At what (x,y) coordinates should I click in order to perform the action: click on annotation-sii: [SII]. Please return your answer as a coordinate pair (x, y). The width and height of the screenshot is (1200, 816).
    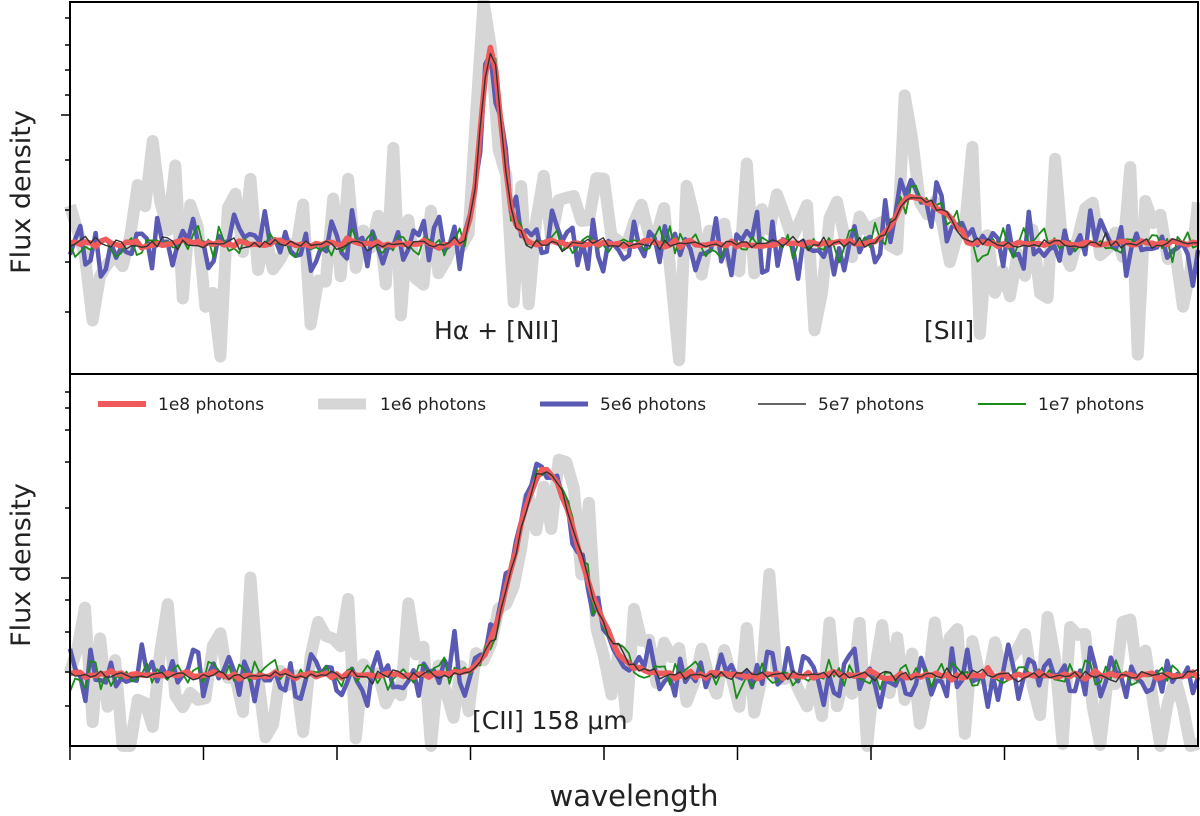
    Looking at the image, I should click on (949, 330).